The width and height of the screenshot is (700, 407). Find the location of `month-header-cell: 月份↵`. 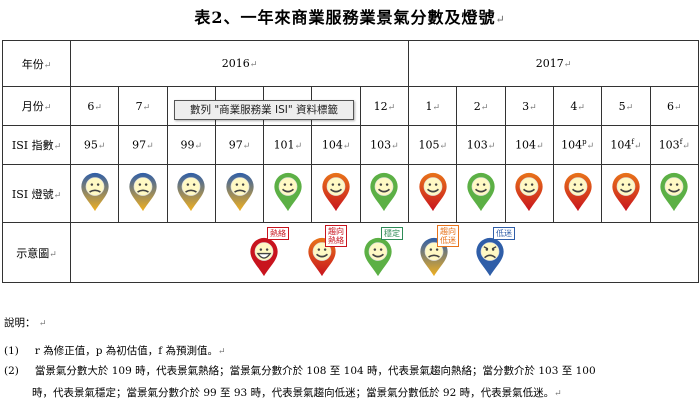

month-header-cell: 月份↵ is located at coordinates (36, 106).